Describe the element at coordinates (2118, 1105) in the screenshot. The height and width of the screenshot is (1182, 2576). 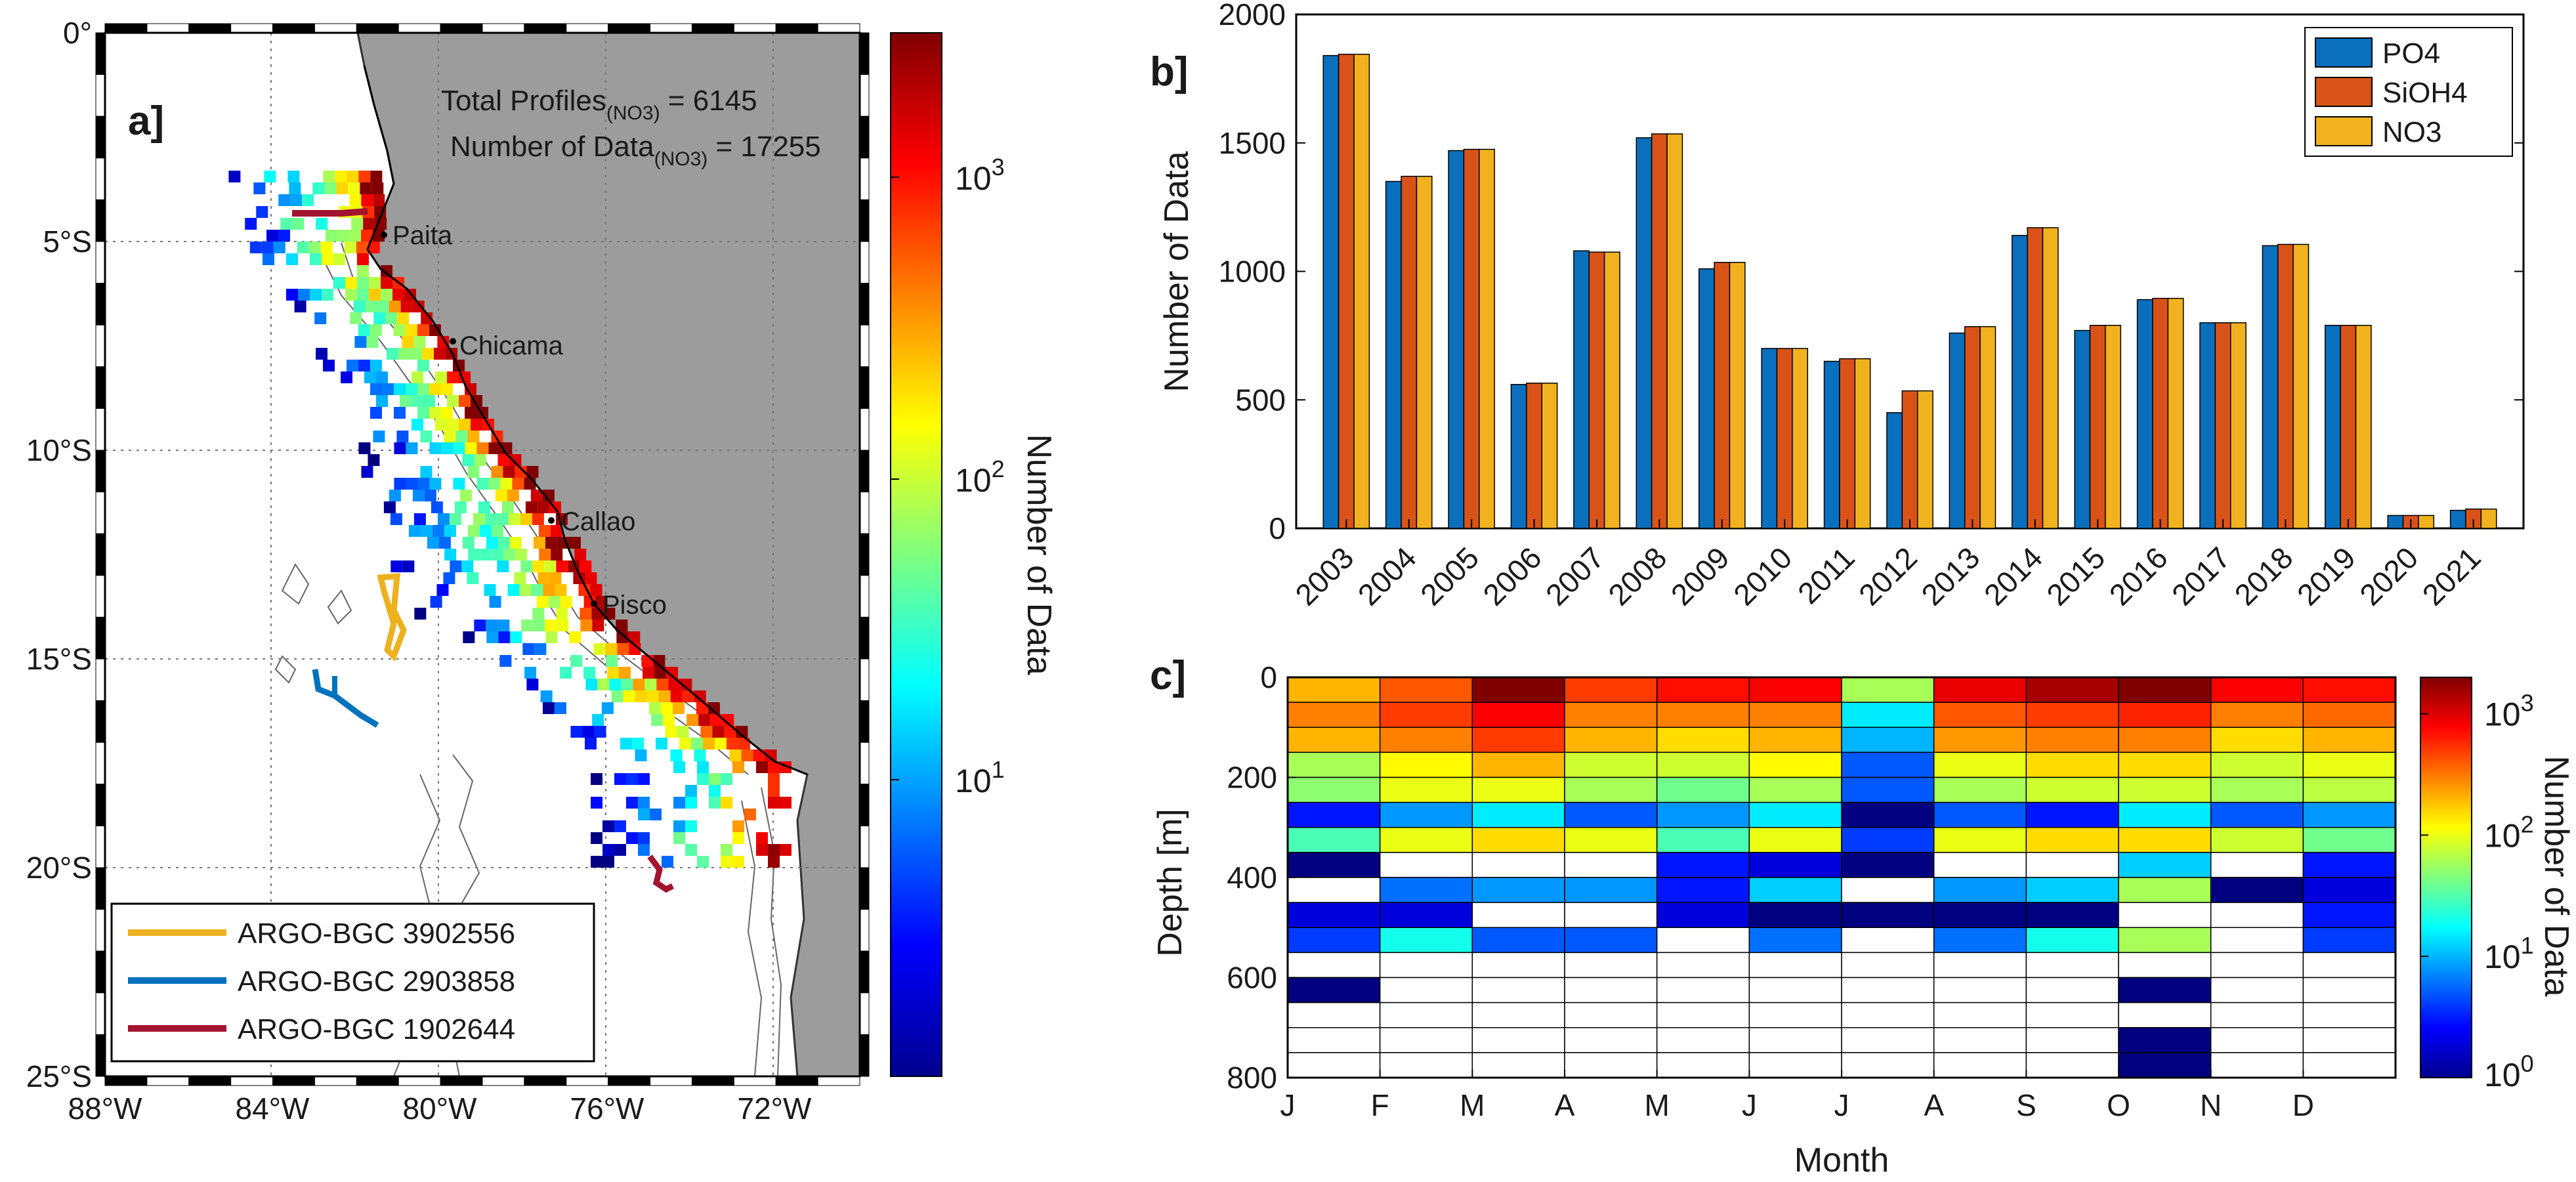
I see `heatmap-x-tick: O` at that location.